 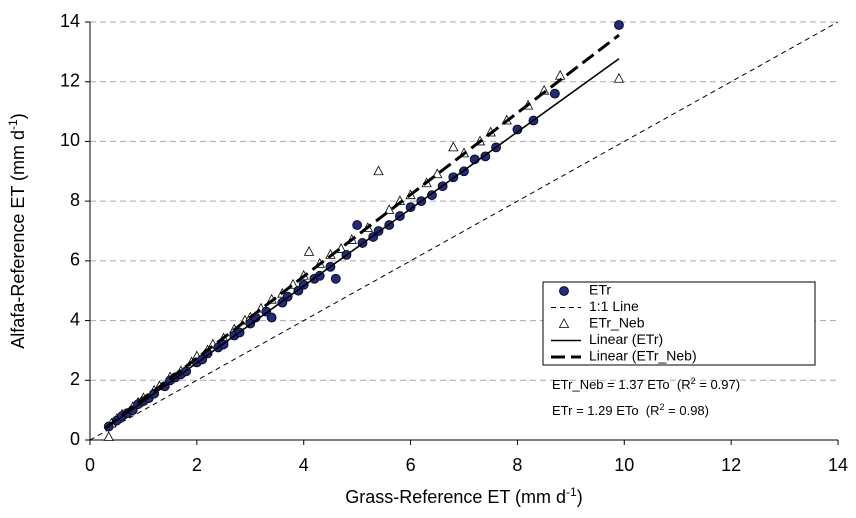 I want to click on y-tick-label: 4, so click(x=75, y=319).